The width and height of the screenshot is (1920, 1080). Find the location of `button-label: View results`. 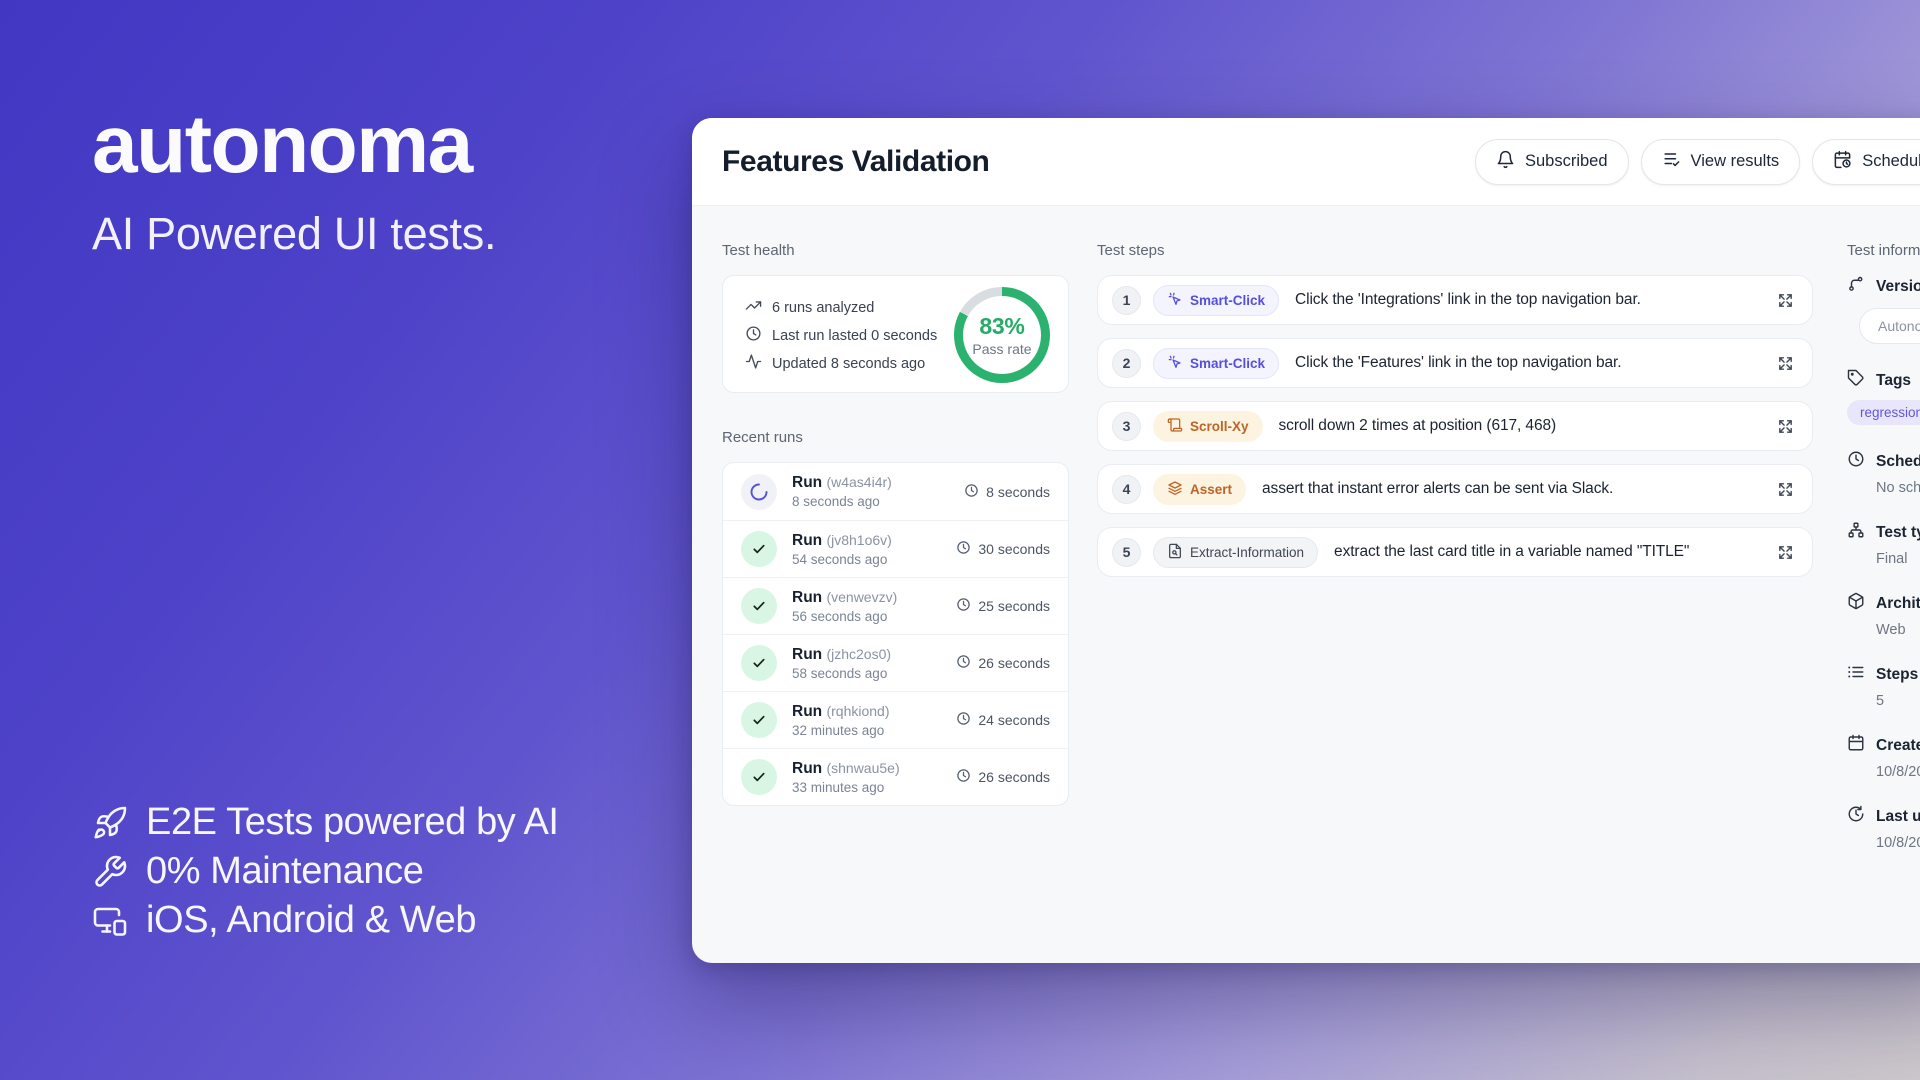

button-label: View results is located at coordinates (1735, 161).